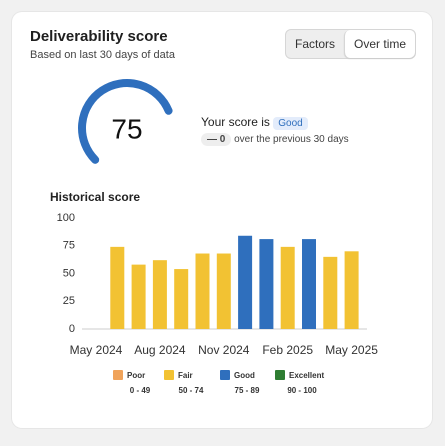  What do you see at coordinates (136, 375) in the screenshot?
I see `legend-name: Poor` at bounding box center [136, 375].